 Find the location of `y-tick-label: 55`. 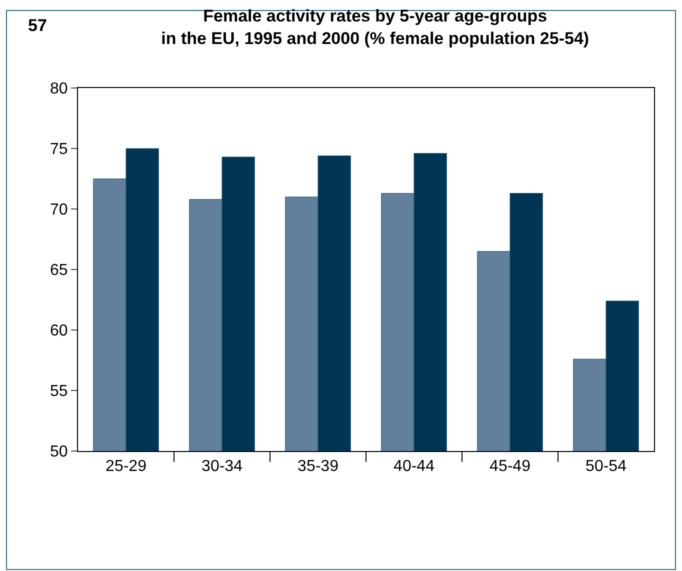

y-tick-label: 55 is located at coordinates (59, 391).